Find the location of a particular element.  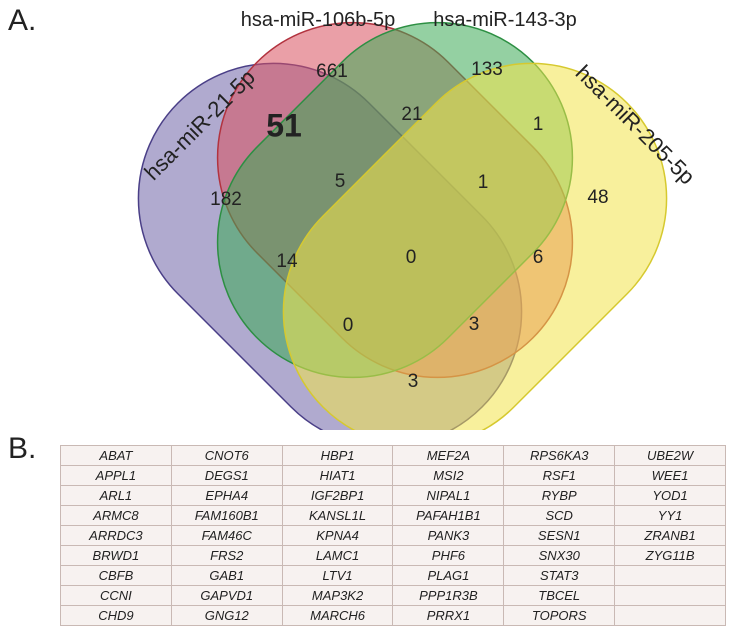

gene-cell: CBFB is located at coordinates (116, 575).